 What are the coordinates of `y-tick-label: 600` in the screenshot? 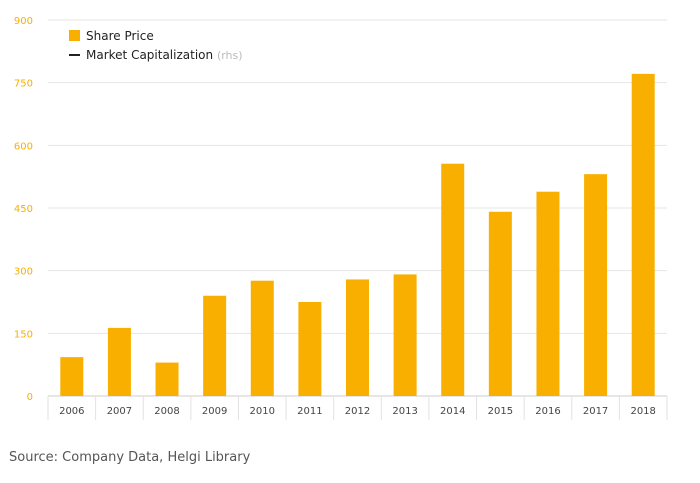 It's located at (23, 146).